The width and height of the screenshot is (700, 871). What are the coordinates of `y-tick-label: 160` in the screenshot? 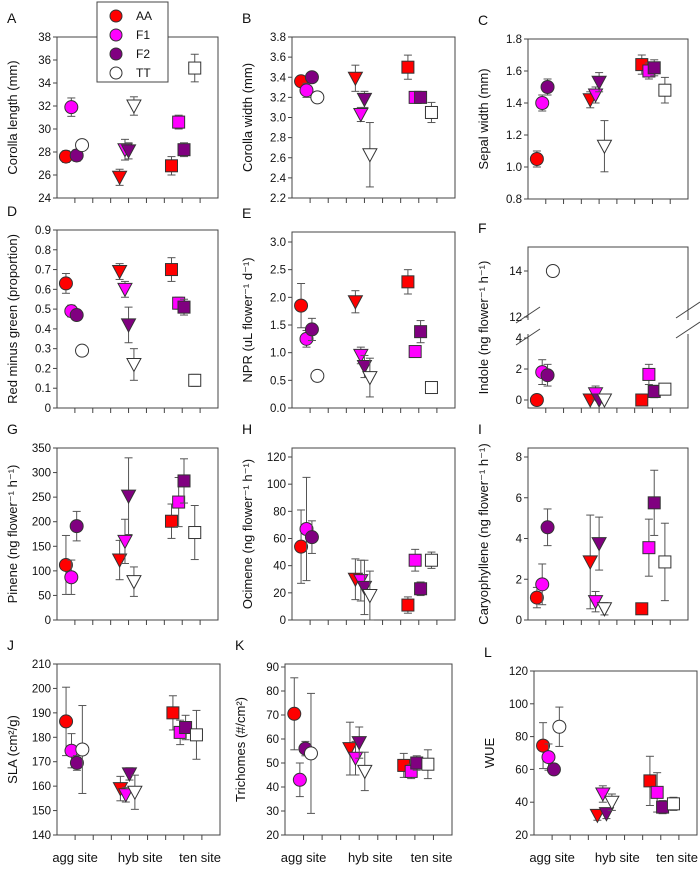 It's located at (41, 787).